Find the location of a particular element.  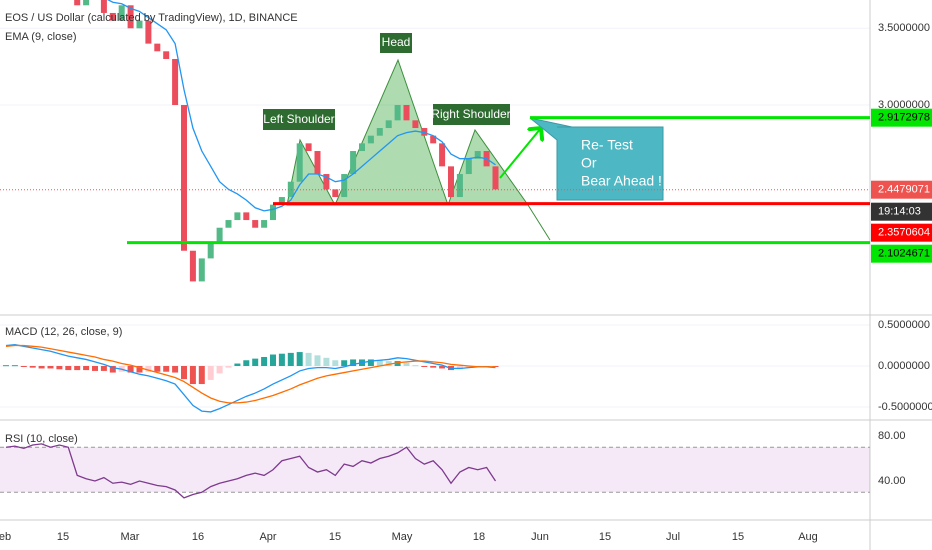

callout-line: Bear Ahead ! is located at coordinates (621, 181).